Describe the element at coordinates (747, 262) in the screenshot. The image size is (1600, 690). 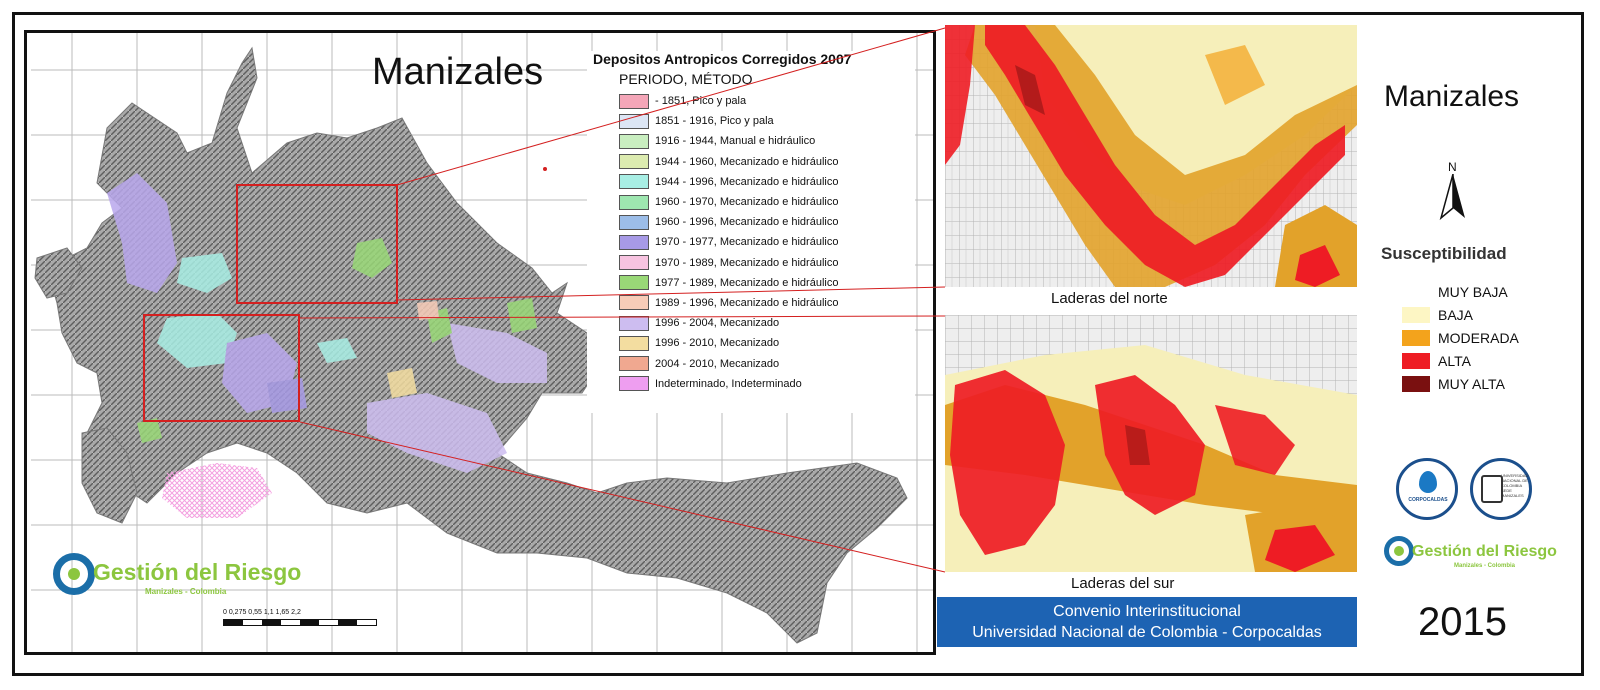
I see `legend-item-label: 1970 - 1989, Mecanizado e hidráulico` at that location.